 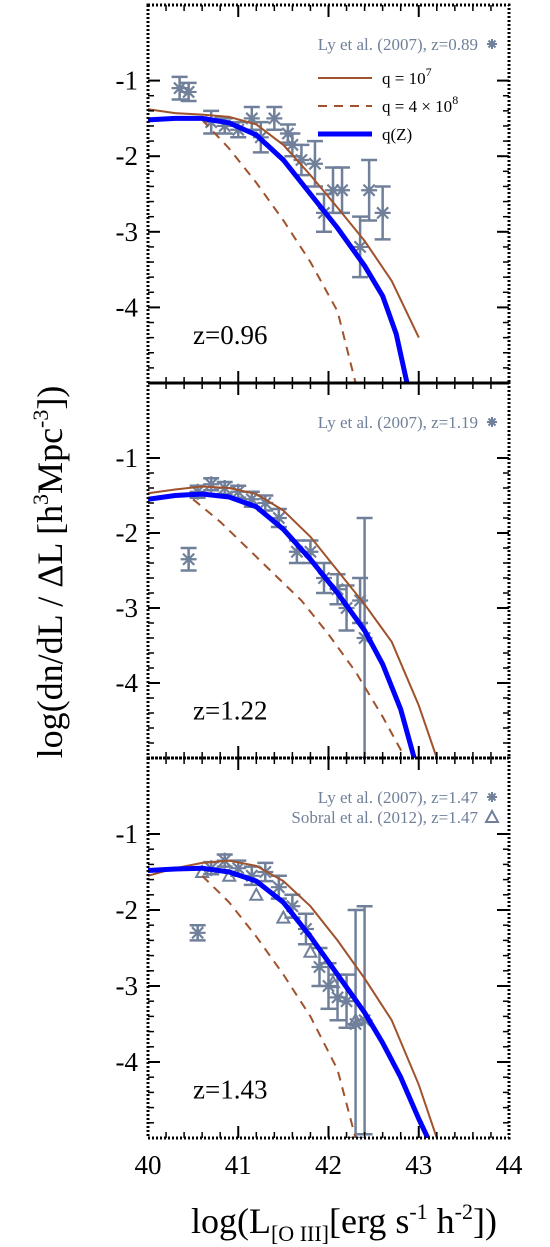 What do you see at coordinates (492, 815) in the screenshot?
I see `triangle-marker-icon` at bounding box center [492, 815].